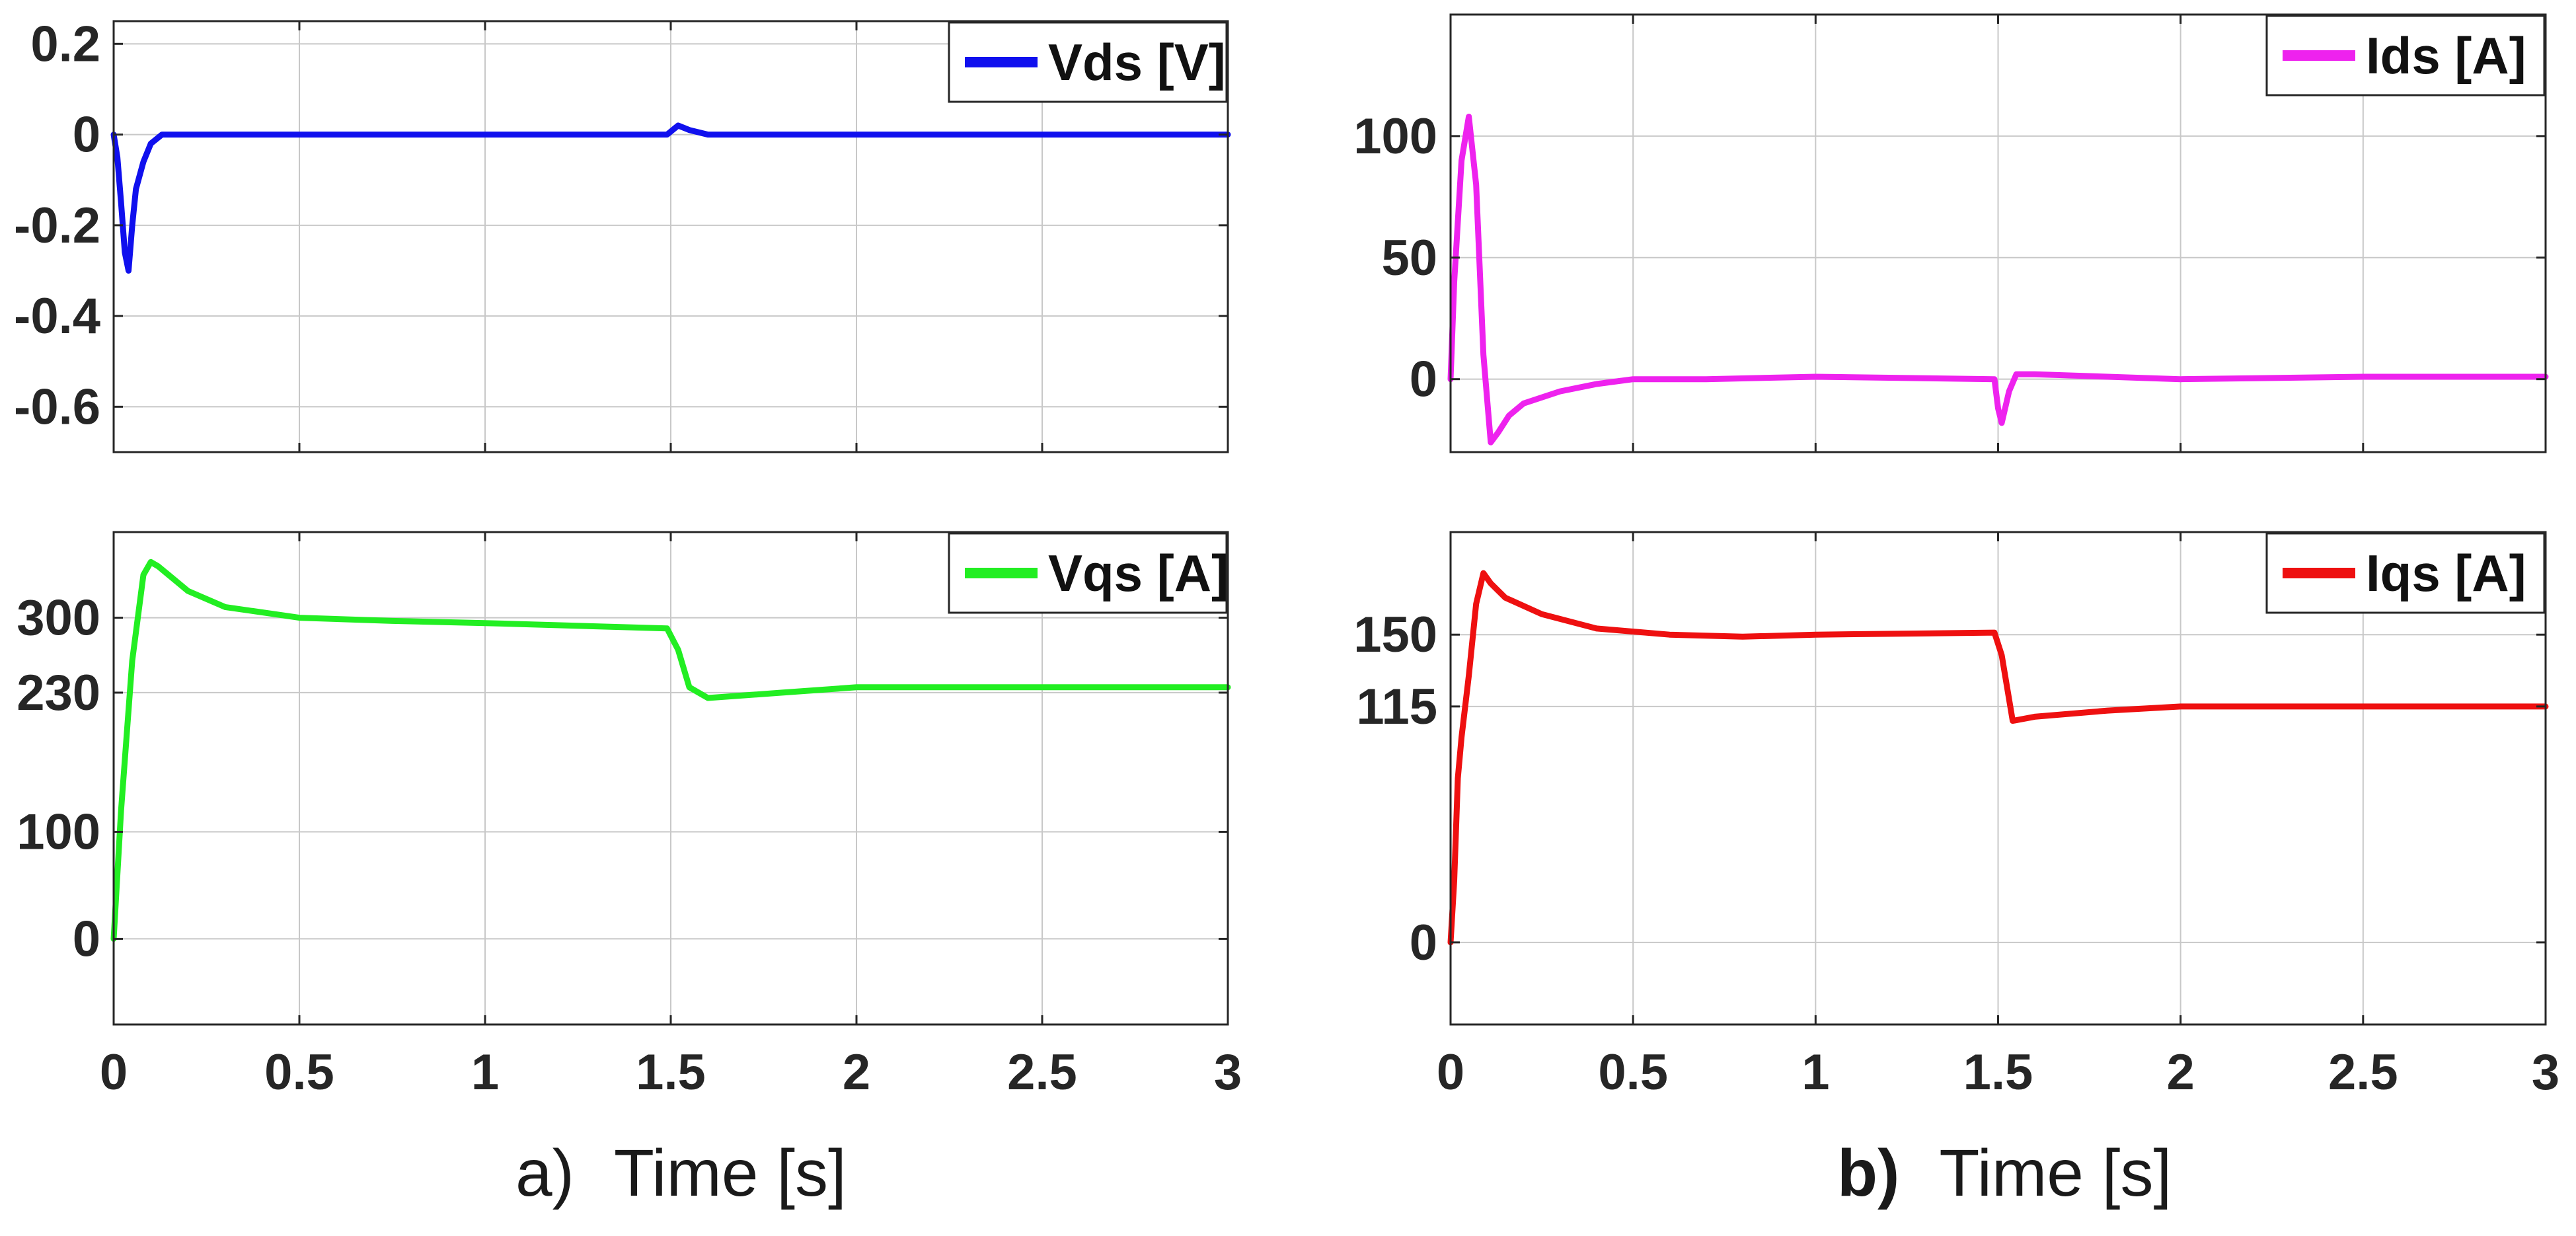 The image size is (2576, 1236). What do you see at coordinates (1424, 380) in the screenshot?
I see `panel-b-top-ytick-label: 0` at bounding box center [1424, 380].